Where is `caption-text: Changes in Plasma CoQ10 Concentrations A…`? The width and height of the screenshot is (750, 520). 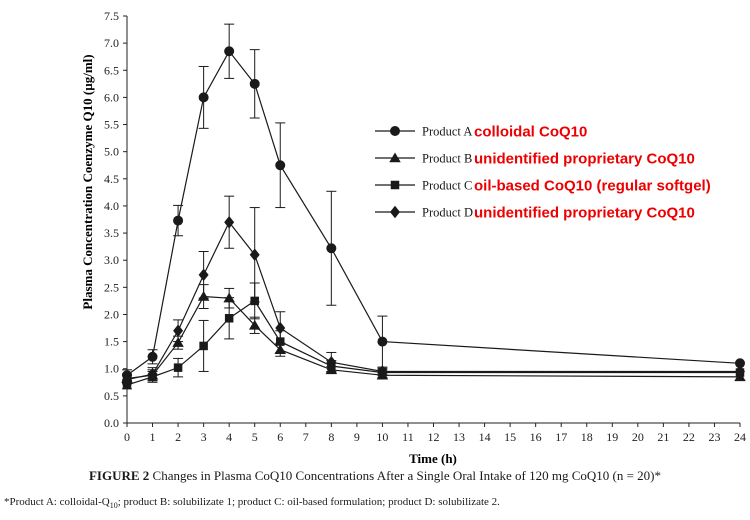 caption-text: Changes in Plasma CoQ10 Concentrations A… is located at coordinates (407, 475).